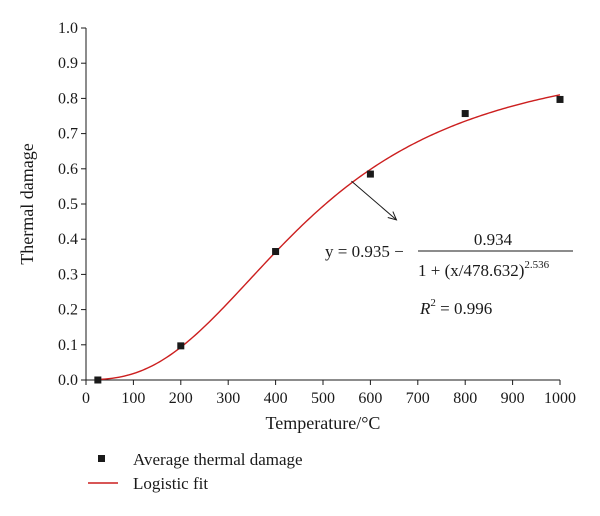 Image resolution: width=600 pixels, height=516 pixels. I want to click on x-tick-label: 1000, so click(560, 398).